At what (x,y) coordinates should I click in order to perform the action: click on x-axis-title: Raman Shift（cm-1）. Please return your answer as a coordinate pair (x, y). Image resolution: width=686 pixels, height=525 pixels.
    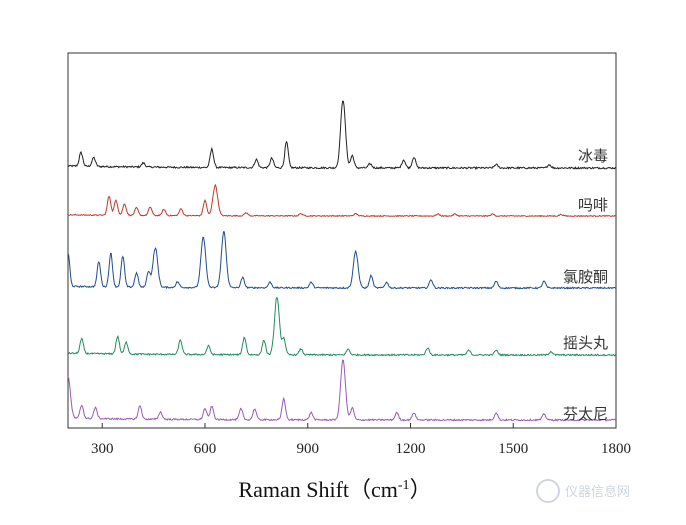
    Looking at the image, I should click on (334, 489).